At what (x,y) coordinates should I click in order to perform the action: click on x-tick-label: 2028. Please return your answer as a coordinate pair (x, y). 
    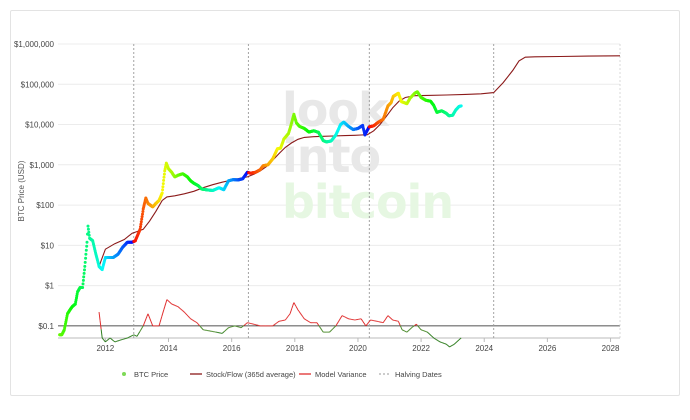
    Looking at the image, I should click on (611, 348).